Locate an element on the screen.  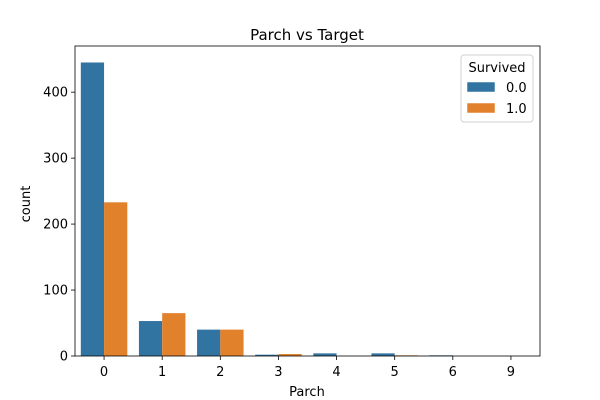
x-tick-label-4: 4 is located at coordinates (336, 372).